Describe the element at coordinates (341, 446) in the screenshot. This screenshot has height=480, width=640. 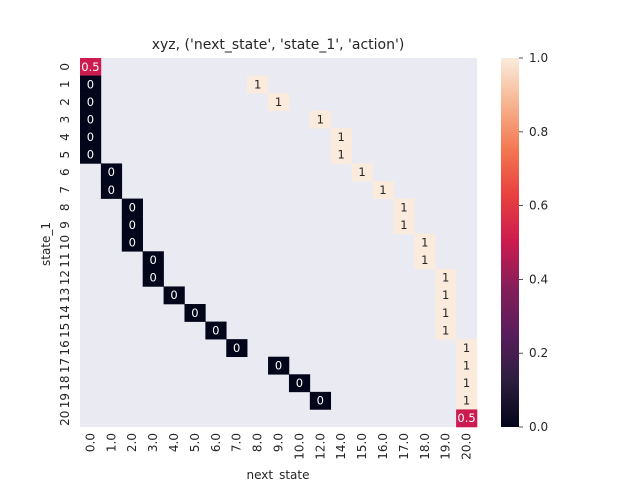
I see `x-tick-label: 14.0` at that location.